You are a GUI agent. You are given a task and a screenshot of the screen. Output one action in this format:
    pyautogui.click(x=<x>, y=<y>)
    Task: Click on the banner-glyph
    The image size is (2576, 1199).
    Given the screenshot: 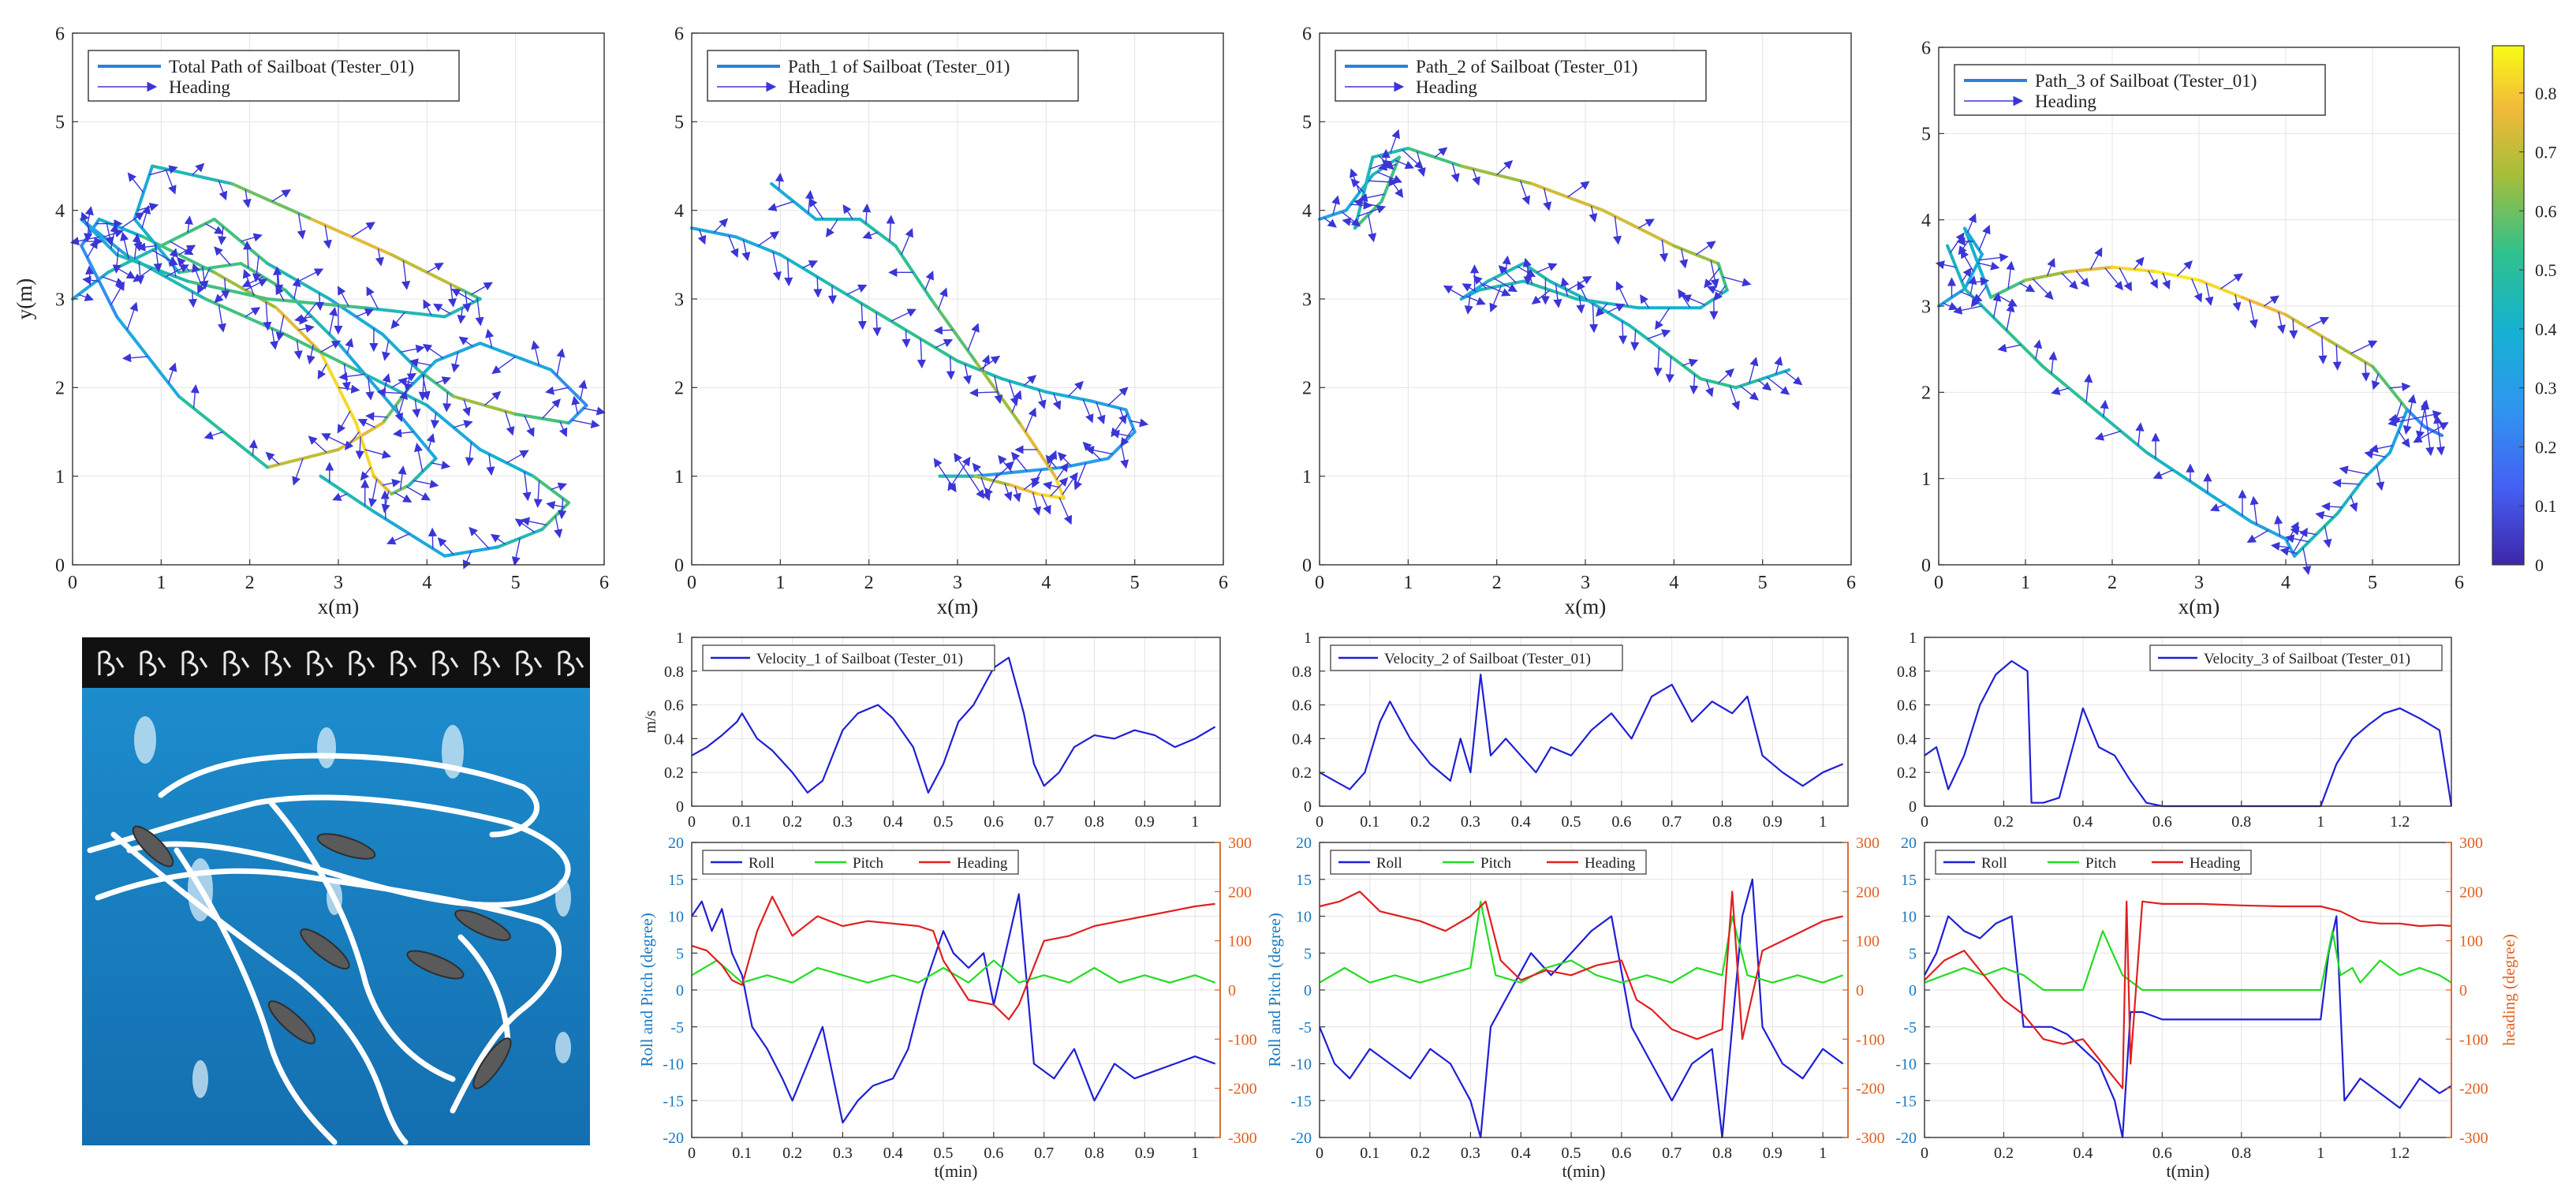 What is the action you would take?
    pyautogui.click(x=487, y=663)
    